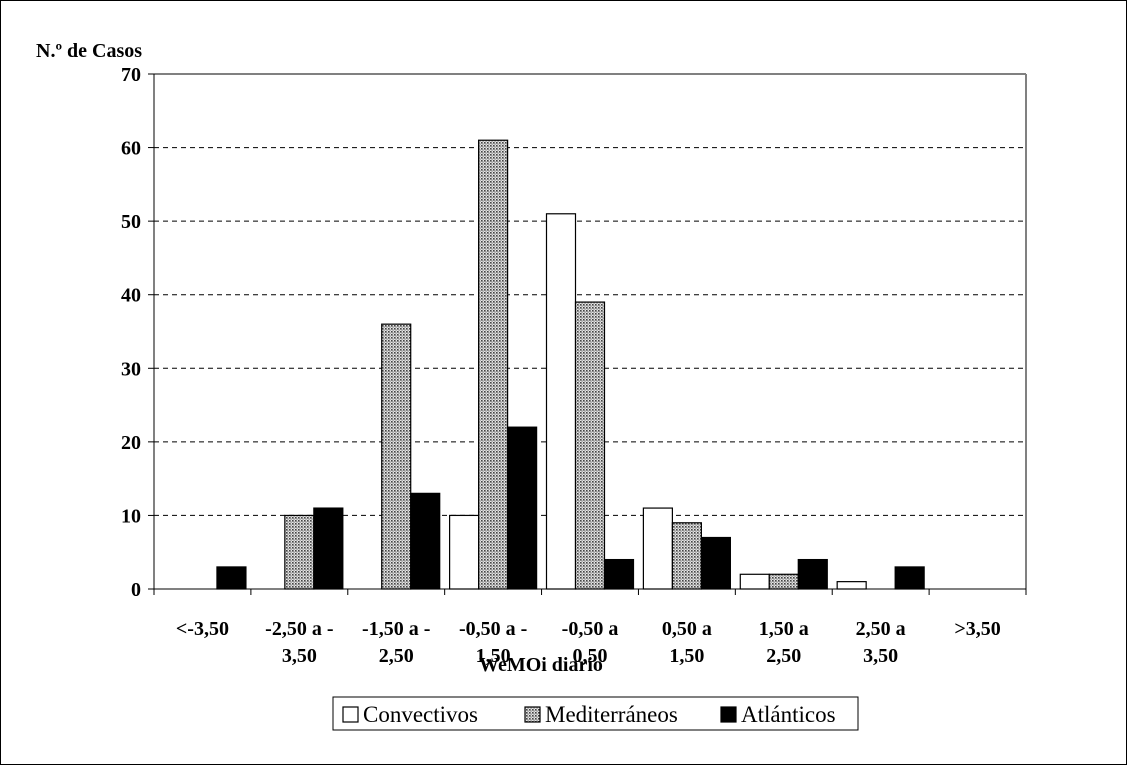 The height and width of the screenshot is (766, 1128). I want to click on x-tick-label-2-line2: 2,50, so click(396, 656).